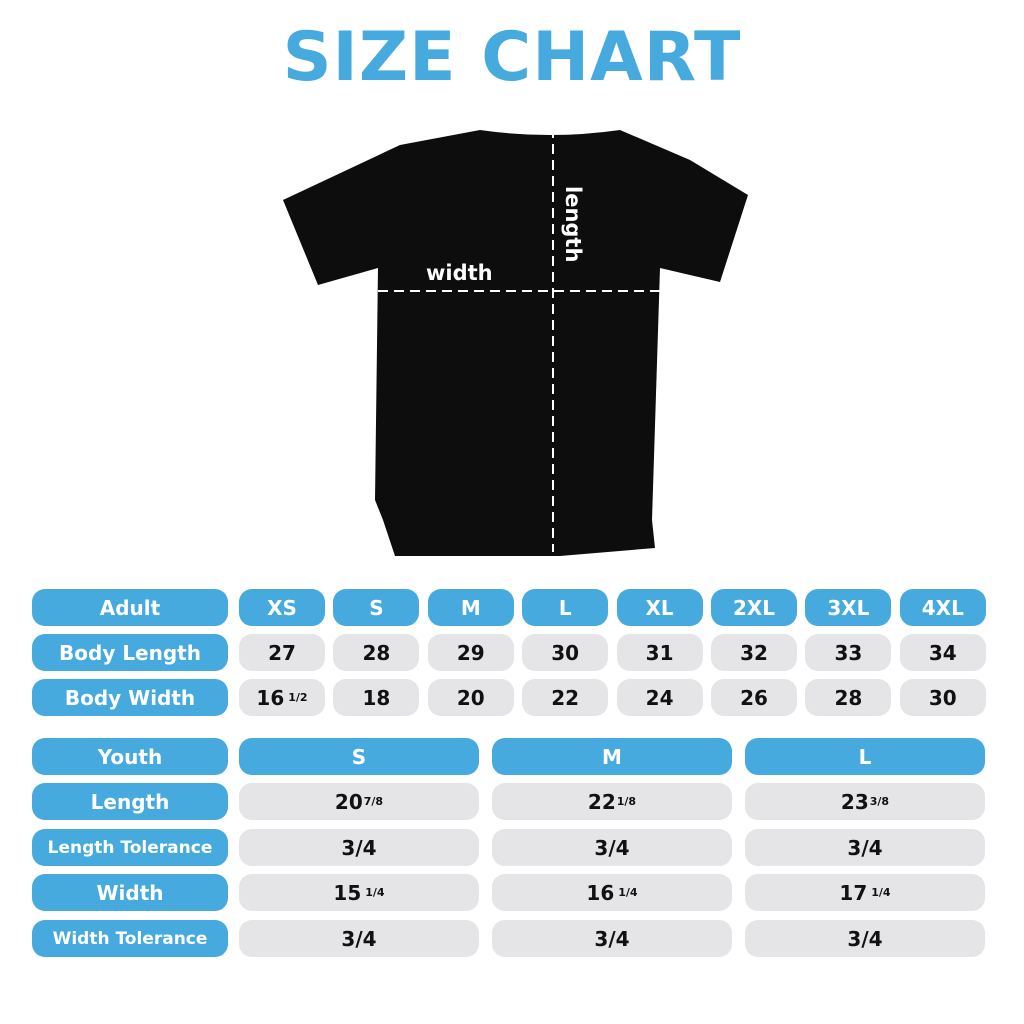 This screenshot has height=1024, width=1024. I want to click on adult-value-cell: 22, so click(565, 697).